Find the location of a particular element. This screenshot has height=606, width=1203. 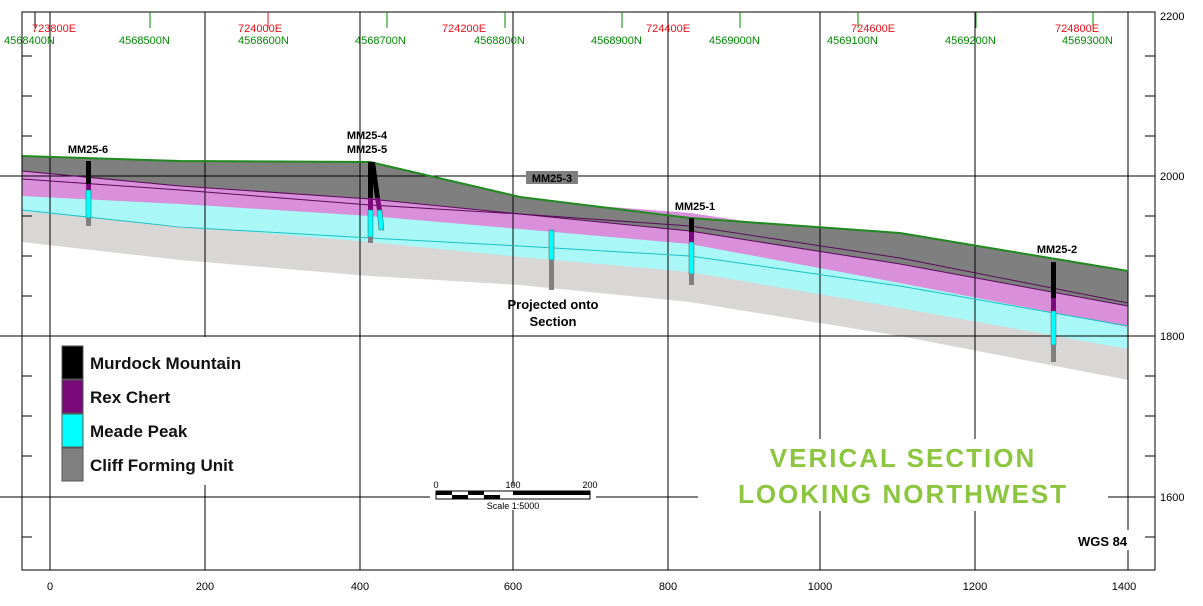

northing-label: 4568700N is located at coordinates (380, 41).